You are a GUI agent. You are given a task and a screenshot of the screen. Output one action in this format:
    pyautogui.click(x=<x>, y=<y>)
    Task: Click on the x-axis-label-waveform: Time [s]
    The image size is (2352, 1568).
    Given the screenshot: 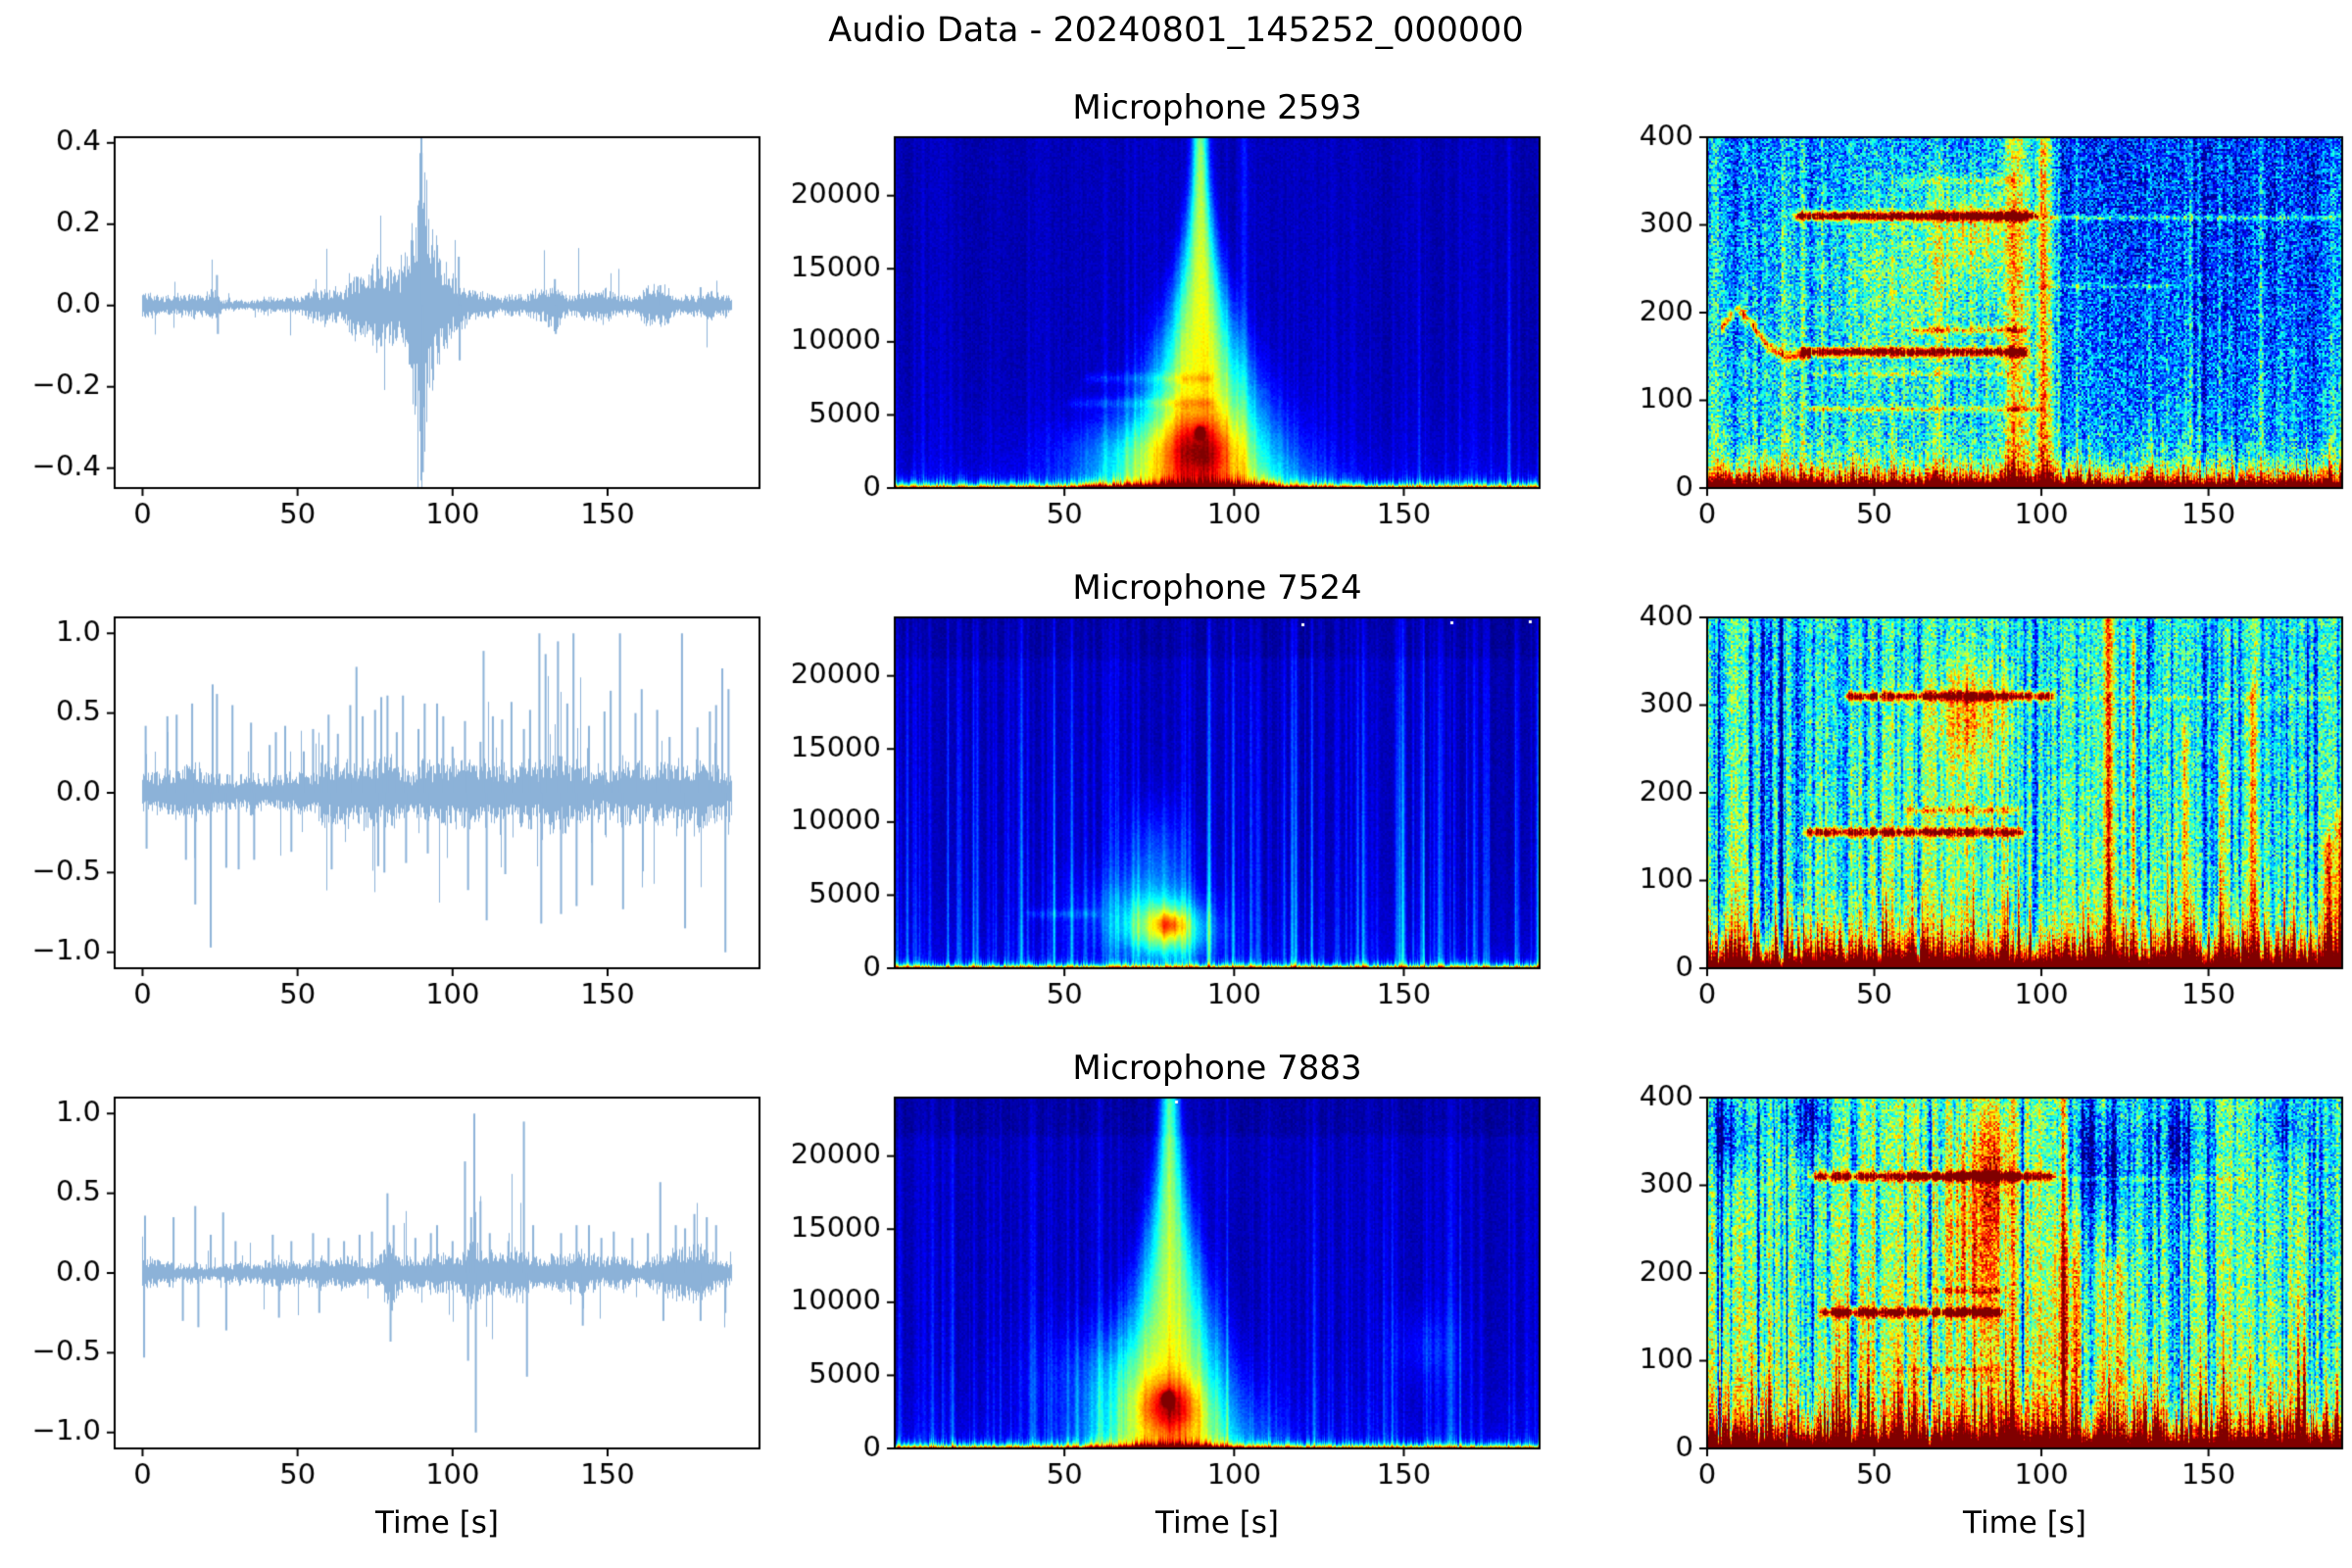 What is the action you would take?
    pyautogui.click(x=437, y=1523)
    